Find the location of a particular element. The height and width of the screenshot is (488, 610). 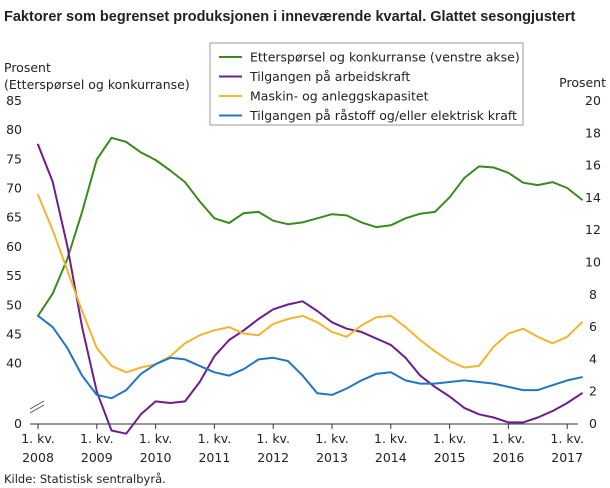

legend-box is located at coordinates (366, 84).